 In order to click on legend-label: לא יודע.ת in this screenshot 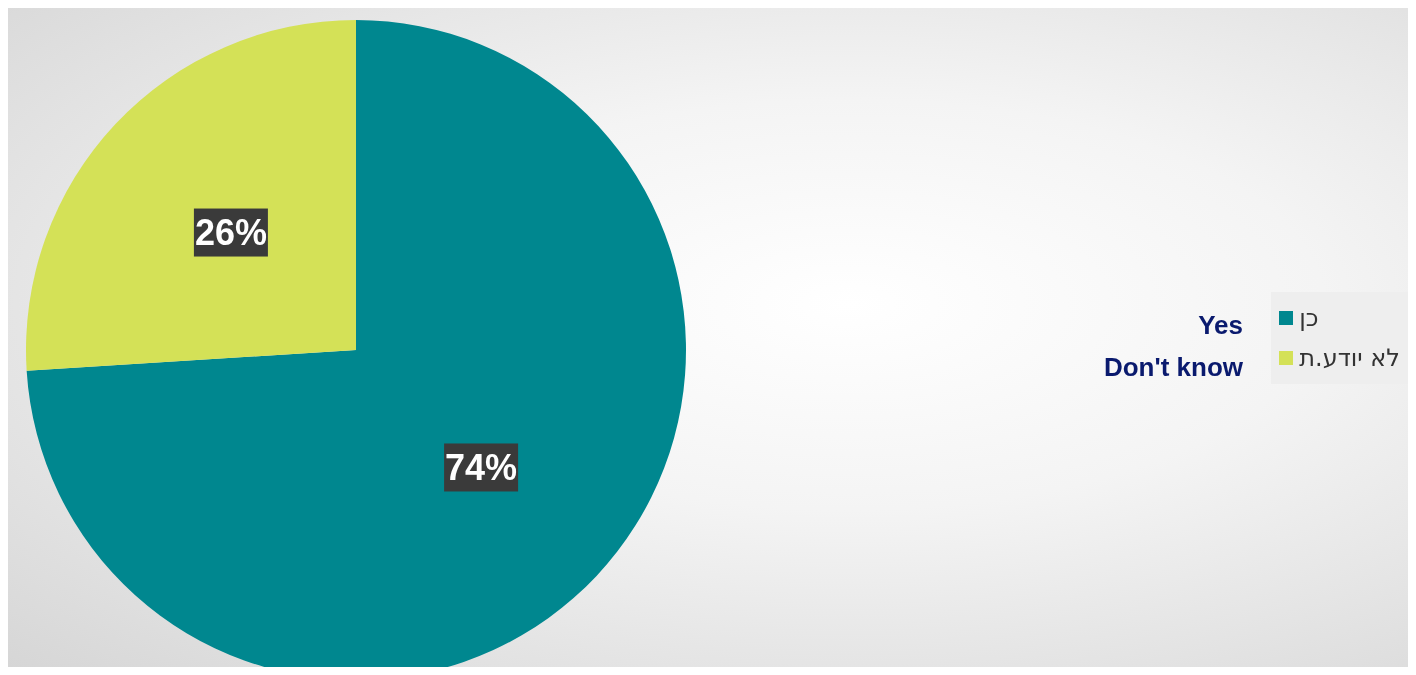, I will do `click(1349, 357)`.